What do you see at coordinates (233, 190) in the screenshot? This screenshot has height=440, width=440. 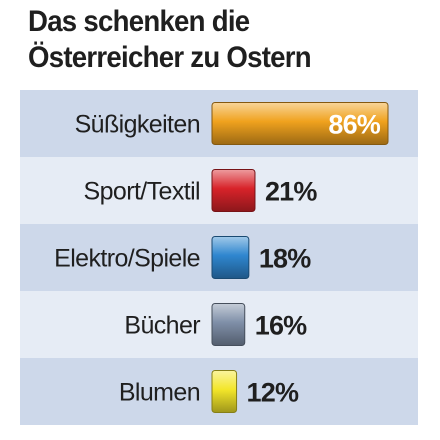 I see `bar-sport-textil` at bounding box center [233, 190].